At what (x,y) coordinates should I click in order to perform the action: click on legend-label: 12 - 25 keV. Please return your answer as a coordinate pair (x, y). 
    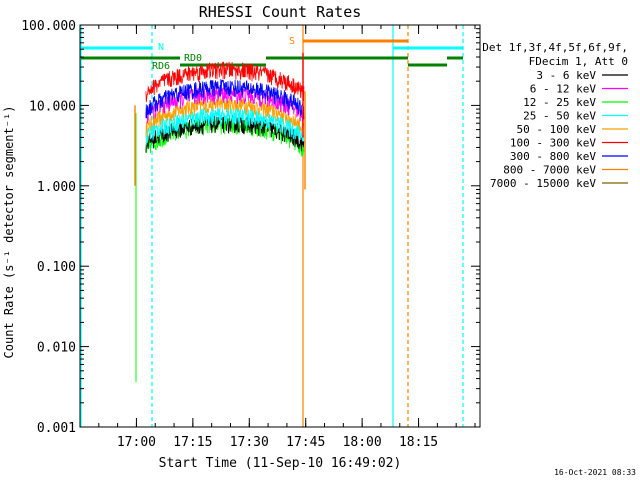
    Looking at the image, I should click on (559, 102).